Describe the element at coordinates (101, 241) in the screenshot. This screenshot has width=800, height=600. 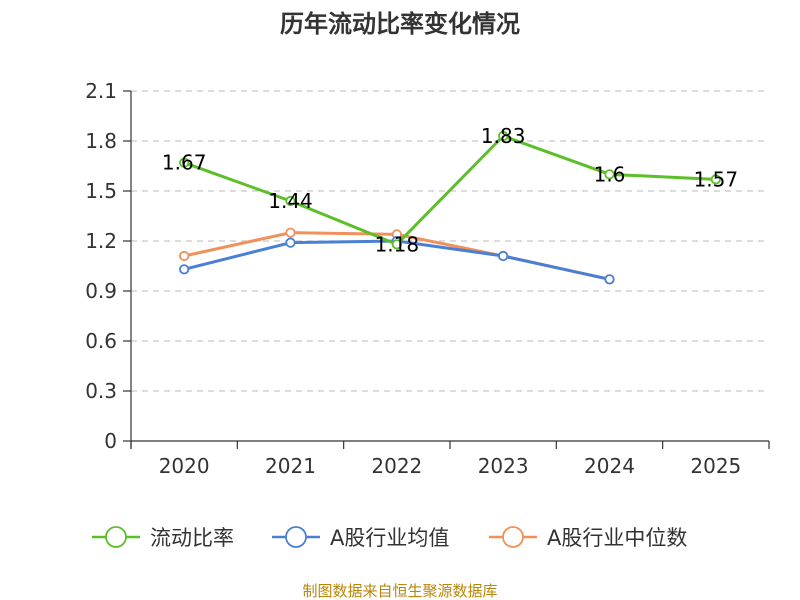
I see `y-tick-label: 1.2` at that location.